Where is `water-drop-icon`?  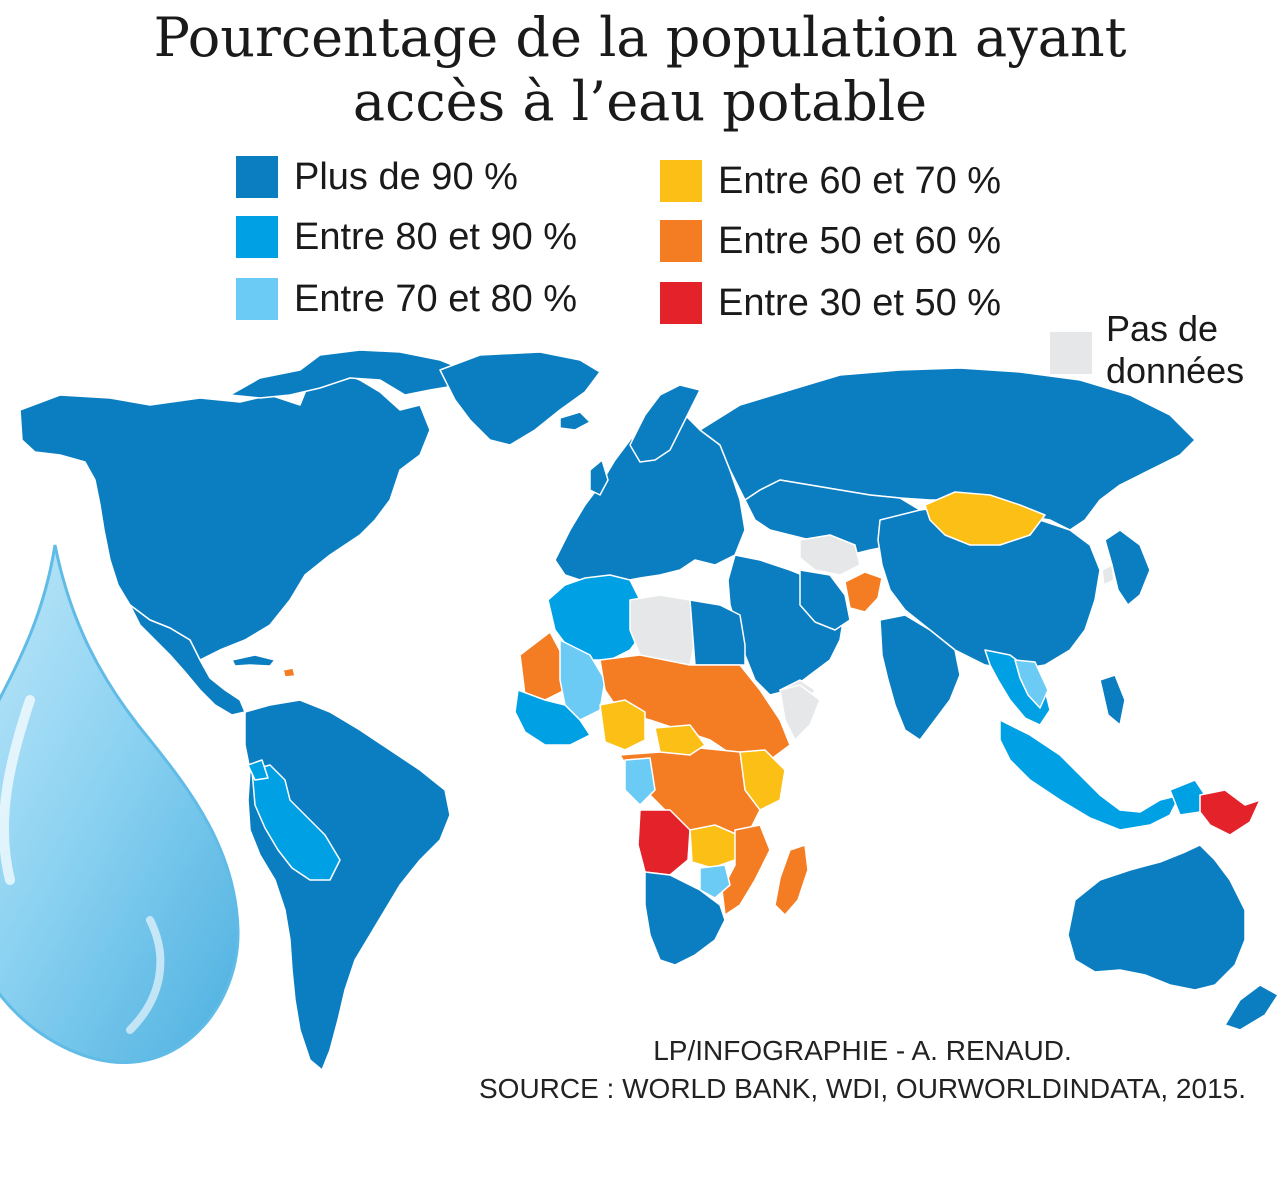
water-drop-icon is located at coordinates (120, 804).